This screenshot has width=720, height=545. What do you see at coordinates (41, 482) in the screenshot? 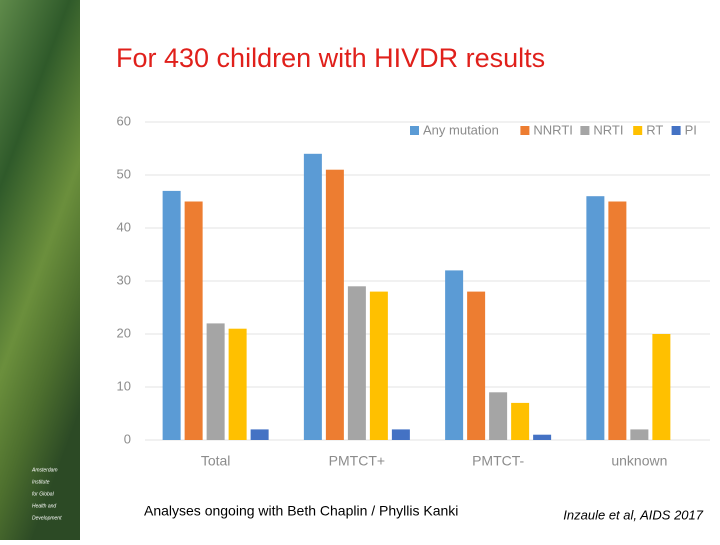
I see `logo-line: Institute` at bounding box center [41, 482].